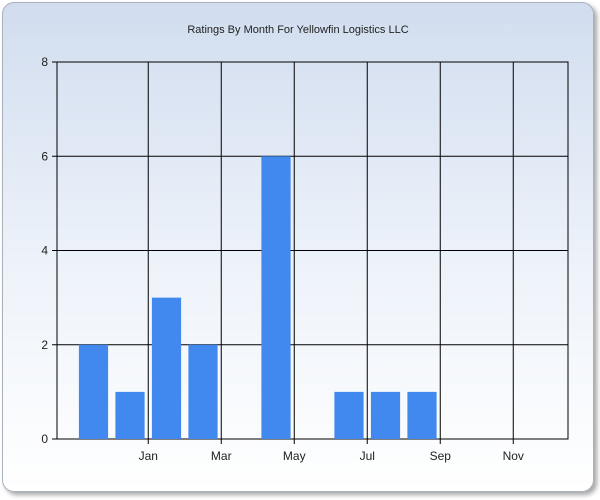  What do you see at coordinates (441, 456) in the screenshot?
I see `x-tick-label: Sep` at bounding box center [441, 456].